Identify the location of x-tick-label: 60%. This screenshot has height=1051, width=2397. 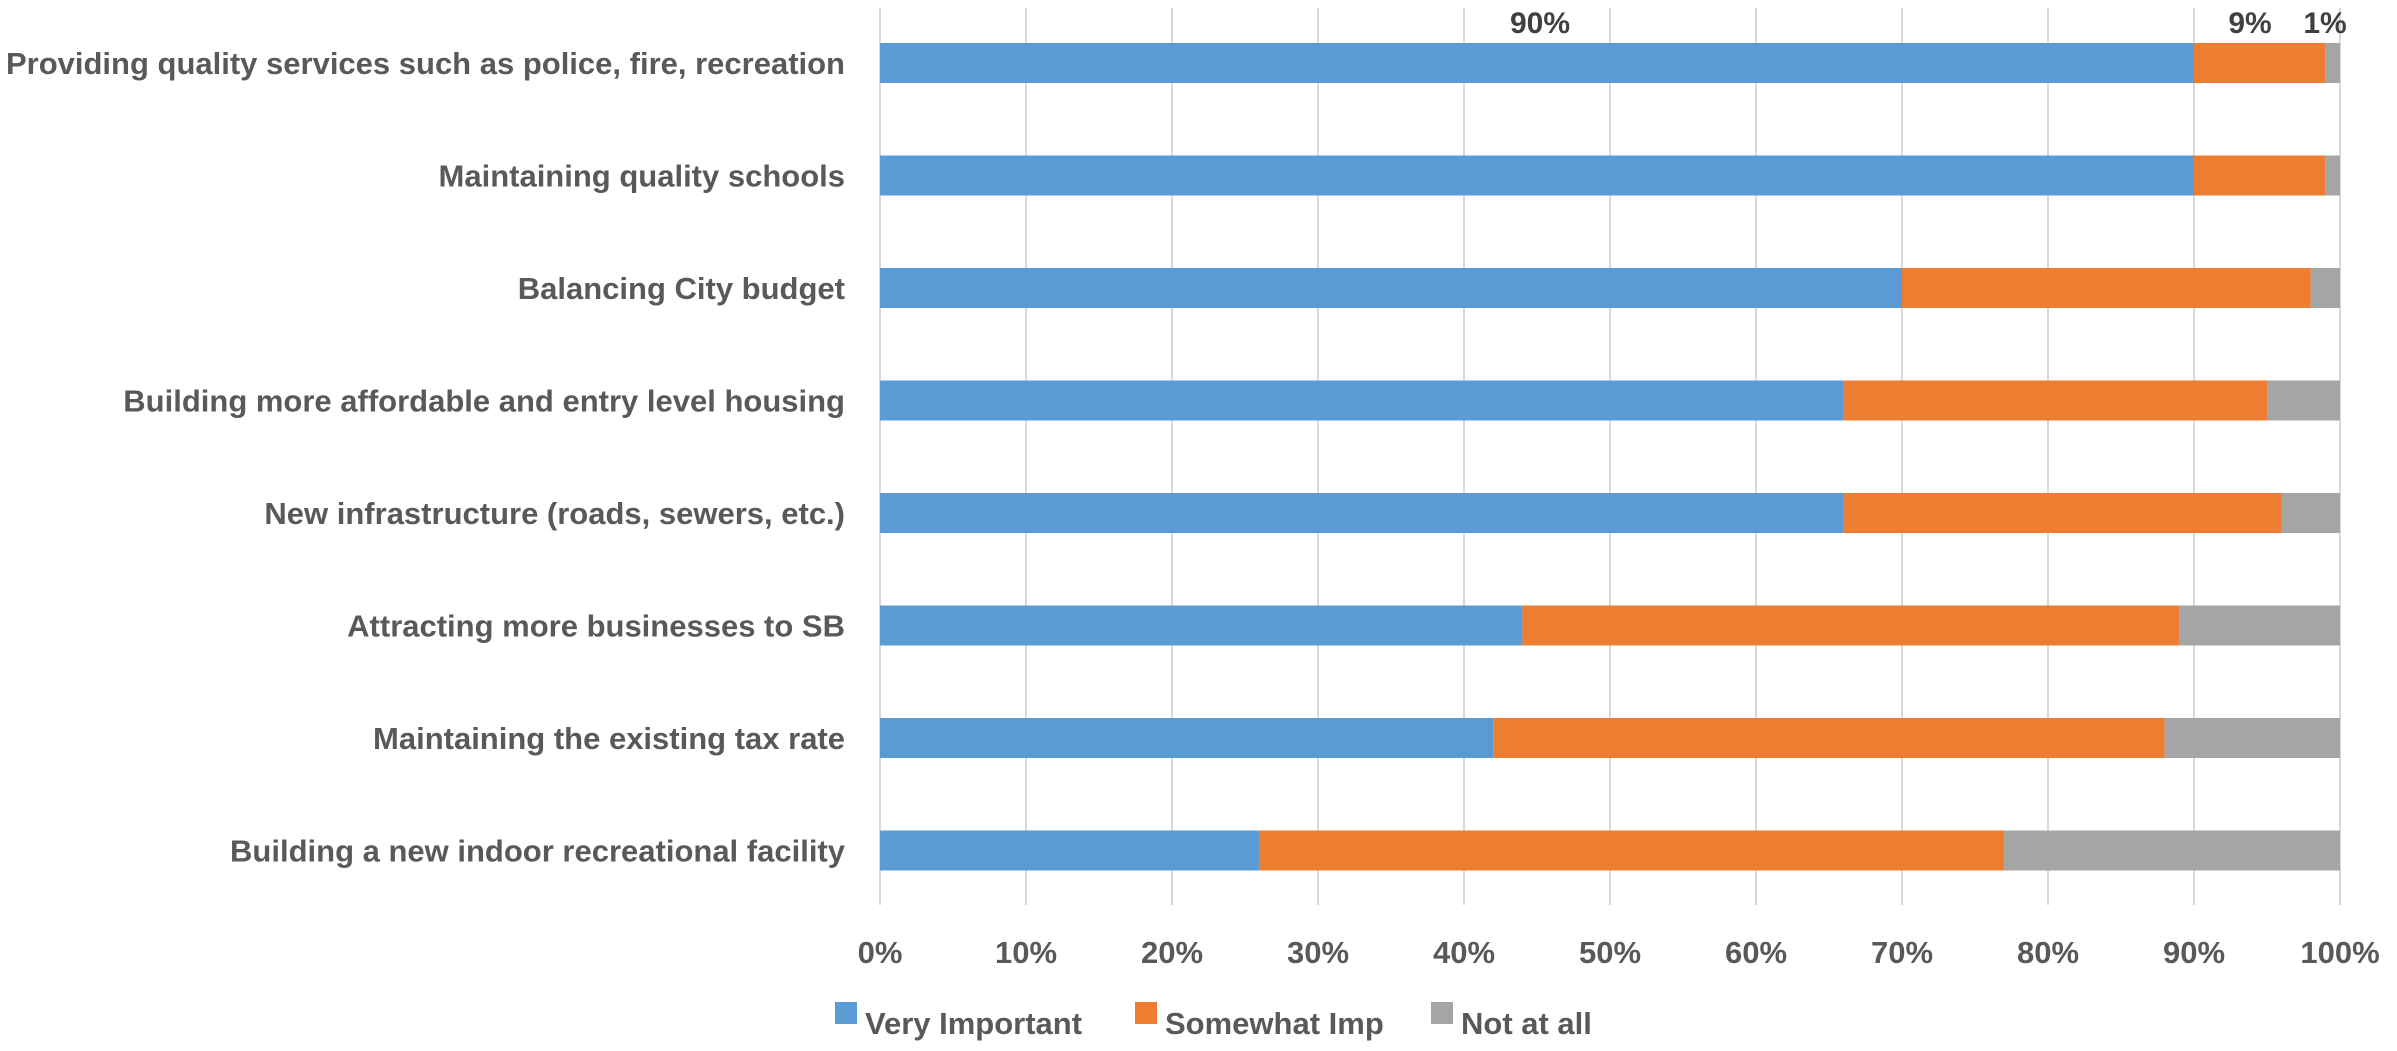
(1756, 952).